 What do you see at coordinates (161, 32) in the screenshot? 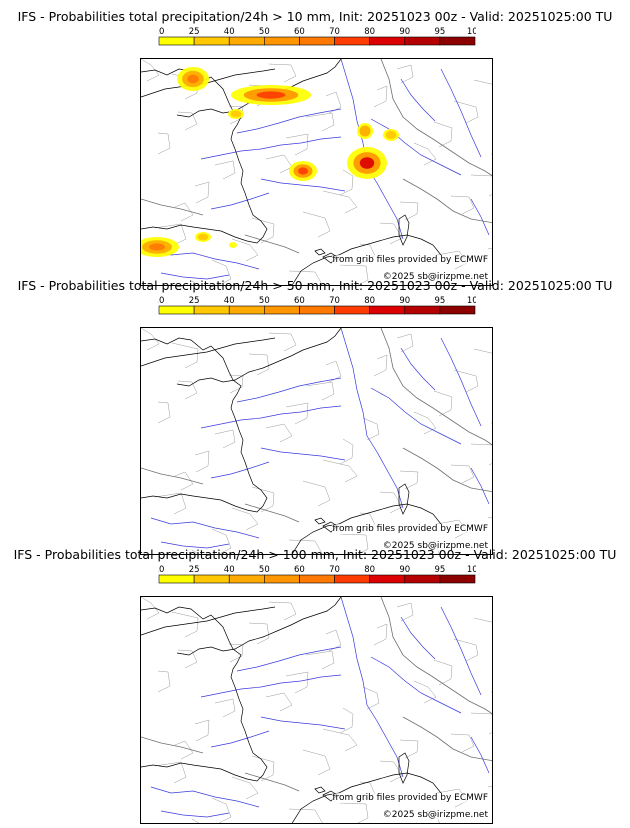
I see `colorbar-tick-label: 10` at bounding box center [161, 32].